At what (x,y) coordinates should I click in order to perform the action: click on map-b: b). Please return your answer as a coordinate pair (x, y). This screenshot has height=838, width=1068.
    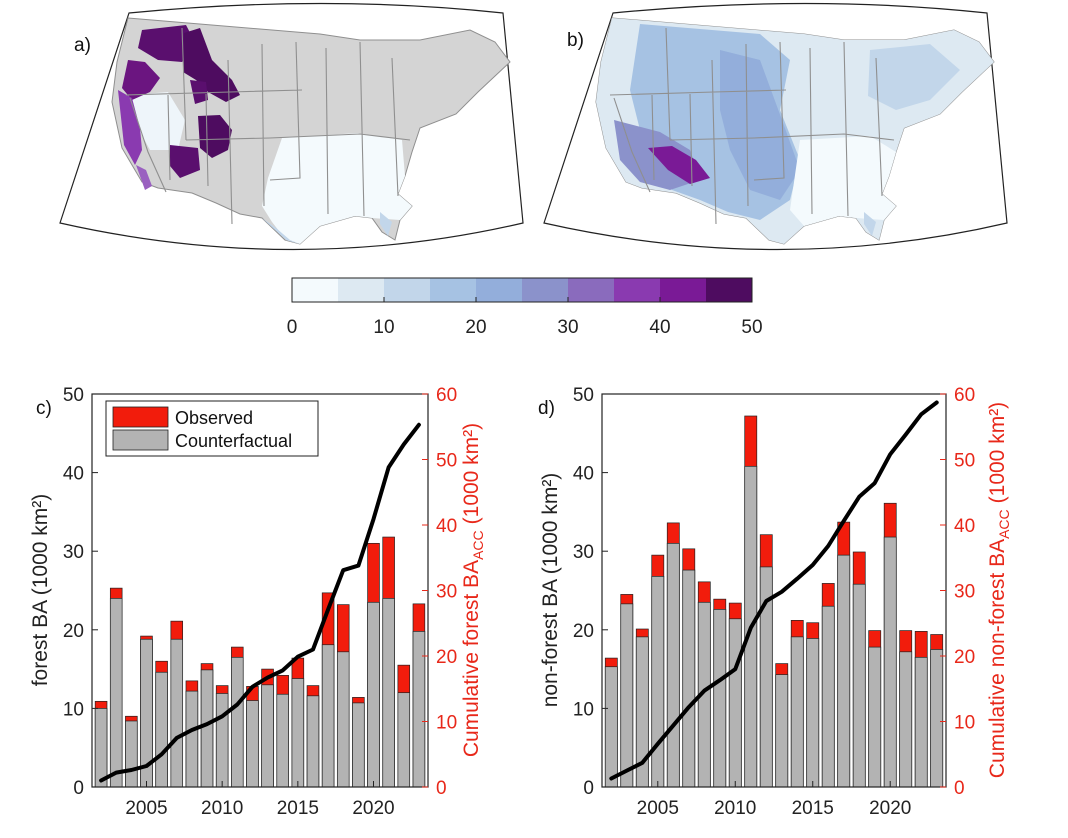
    Looking at the image, I should click on (775, 126).